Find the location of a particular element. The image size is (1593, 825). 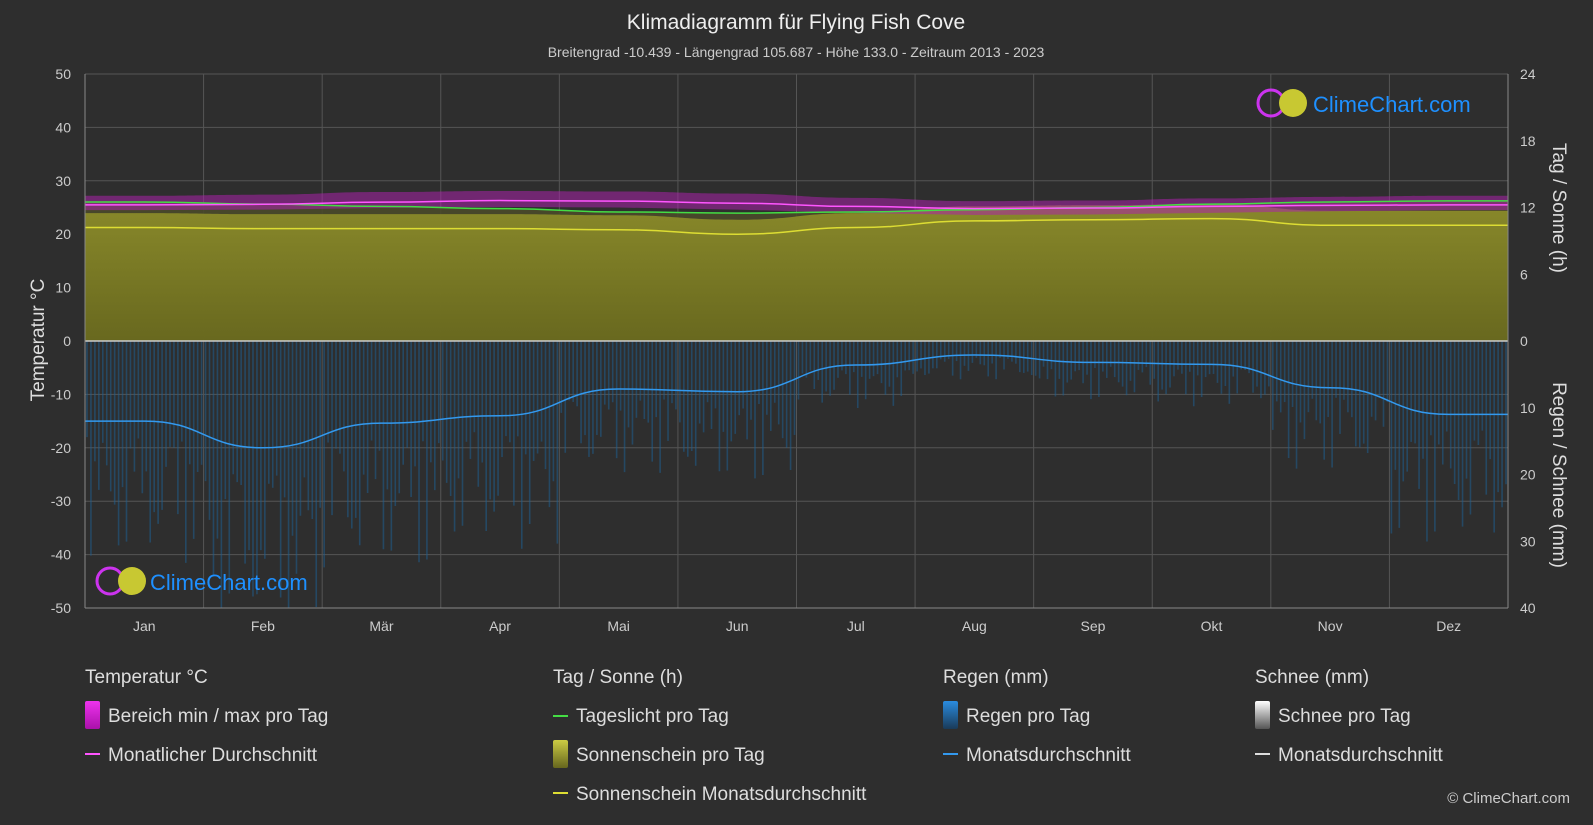

logo-top: ClimeChart.com is located at coordinates (1363, 103).